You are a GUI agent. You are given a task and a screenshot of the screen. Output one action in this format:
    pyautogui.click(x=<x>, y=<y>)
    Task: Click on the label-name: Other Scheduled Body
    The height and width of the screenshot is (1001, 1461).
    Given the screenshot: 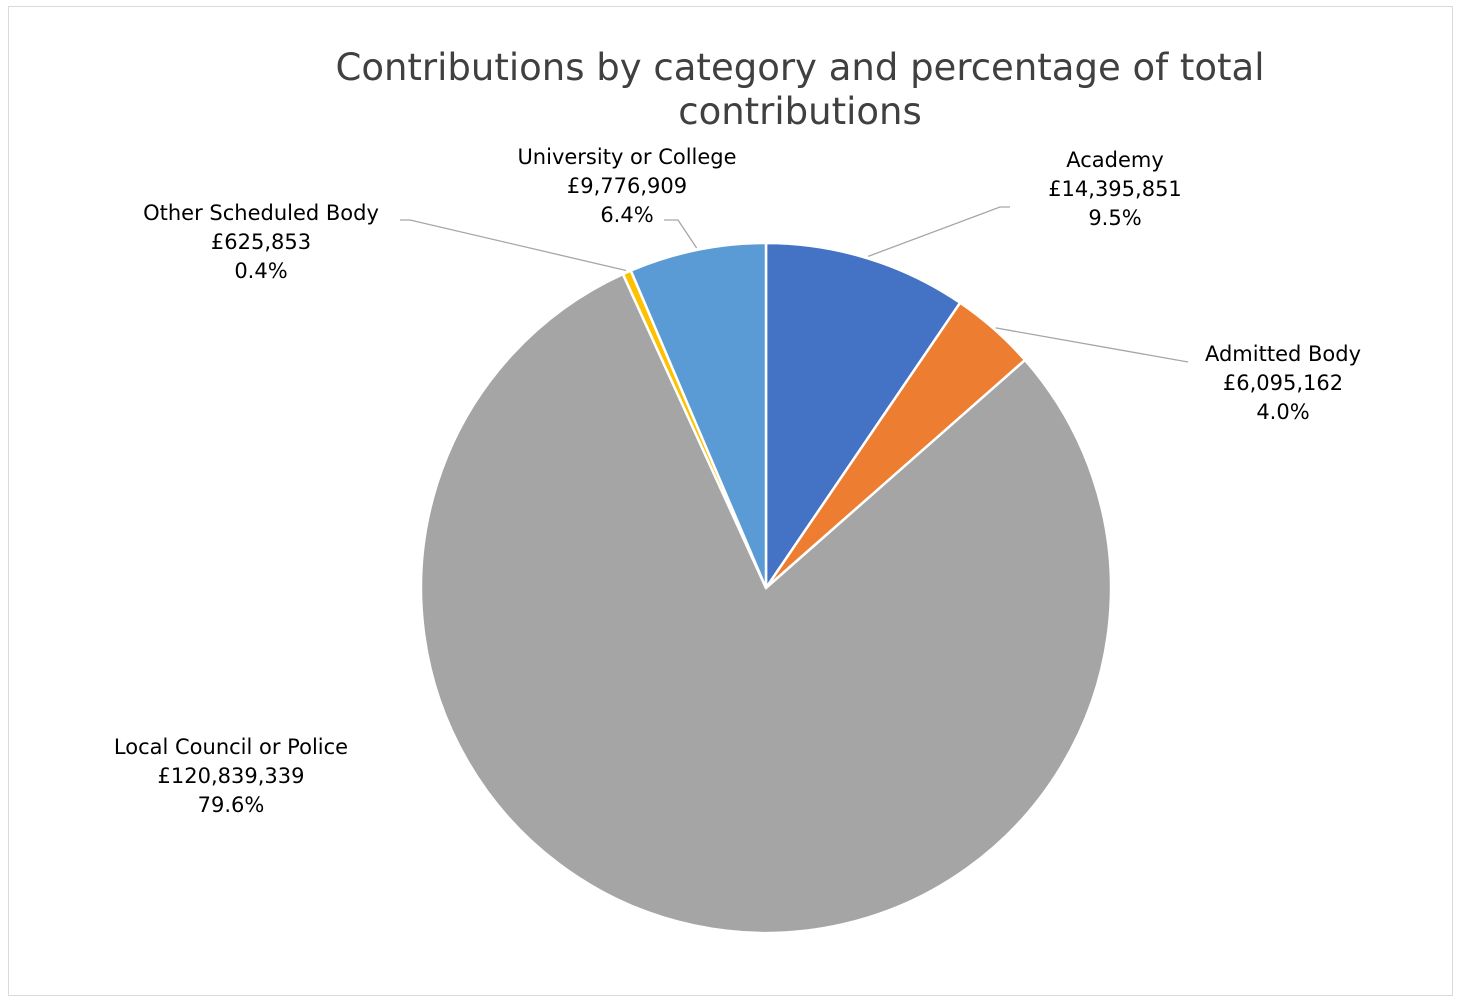 What is the action you would take?
    pyautogui.click(x=261, y=213)
    